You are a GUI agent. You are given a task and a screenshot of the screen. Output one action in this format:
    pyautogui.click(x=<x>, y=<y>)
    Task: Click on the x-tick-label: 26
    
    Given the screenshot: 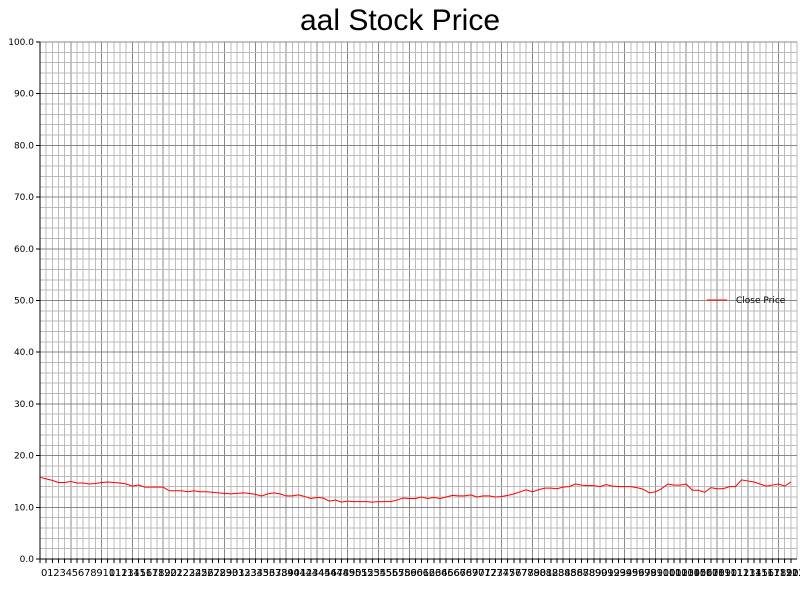 What is the action you would take?
    pyautogui.click(x=207, y=573)
    